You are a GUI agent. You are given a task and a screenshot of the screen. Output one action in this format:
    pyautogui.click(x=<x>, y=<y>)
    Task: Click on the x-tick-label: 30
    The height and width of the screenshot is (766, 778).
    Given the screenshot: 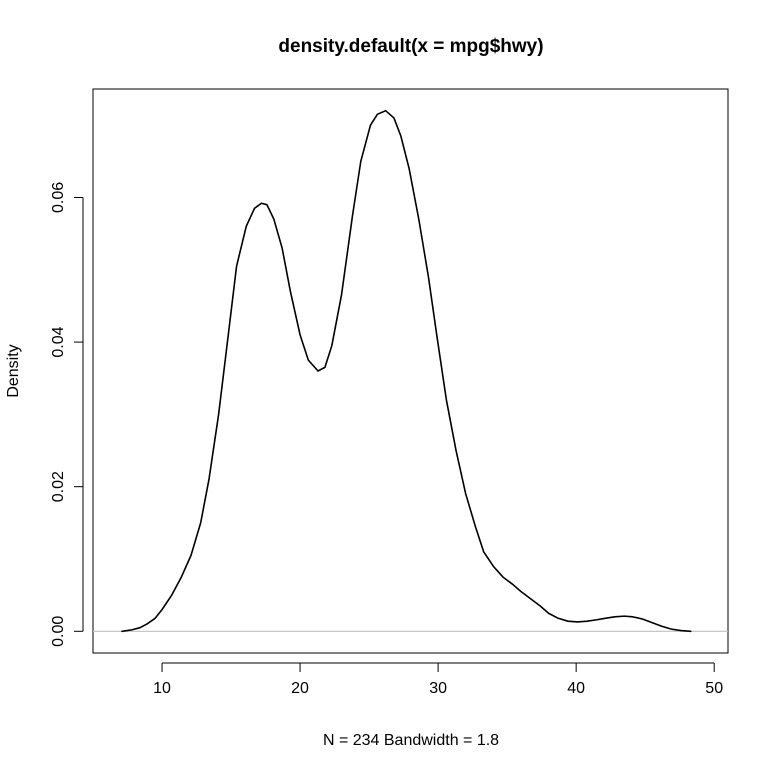 What is the action you would take?
    pyautogui.click(x=438, y=688)
    